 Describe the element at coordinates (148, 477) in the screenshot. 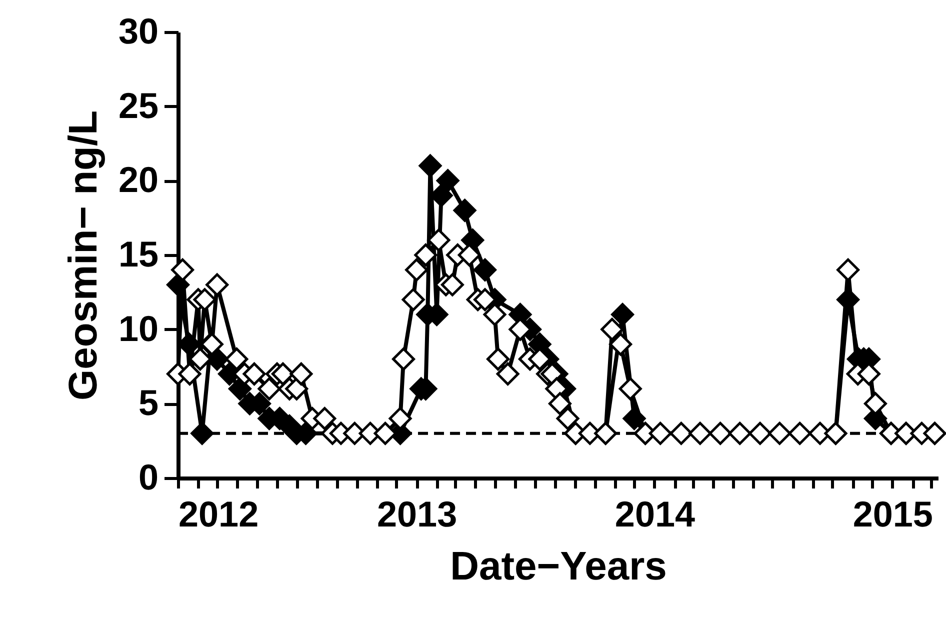

I see `y-tick-label: 0` at that location.